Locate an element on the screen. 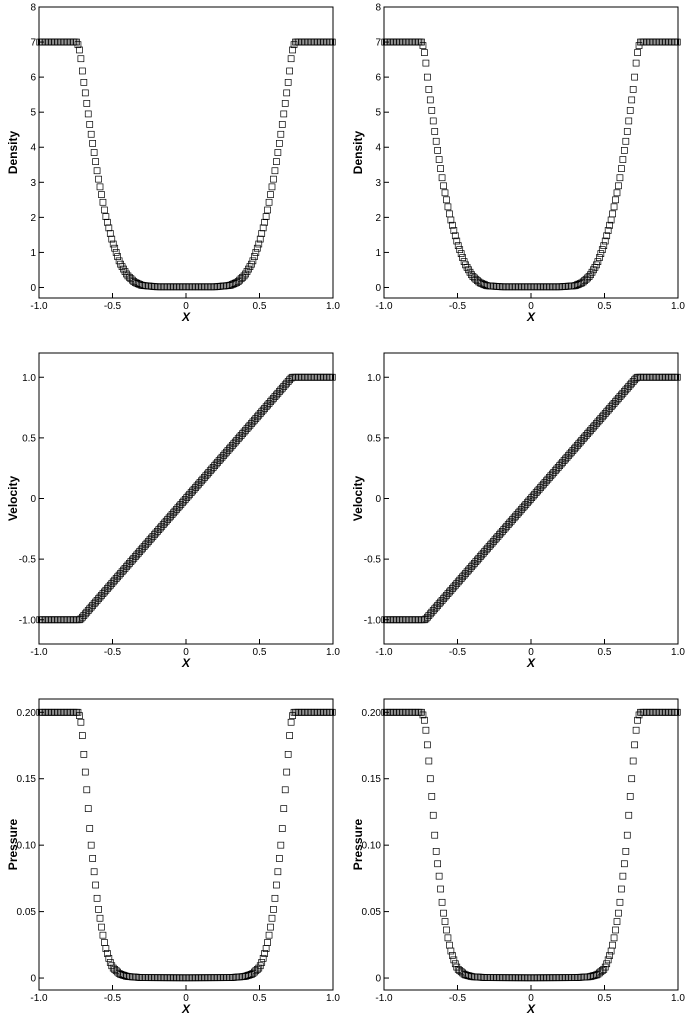  y-tick-label: 7 is located at coordinates (378, 43).